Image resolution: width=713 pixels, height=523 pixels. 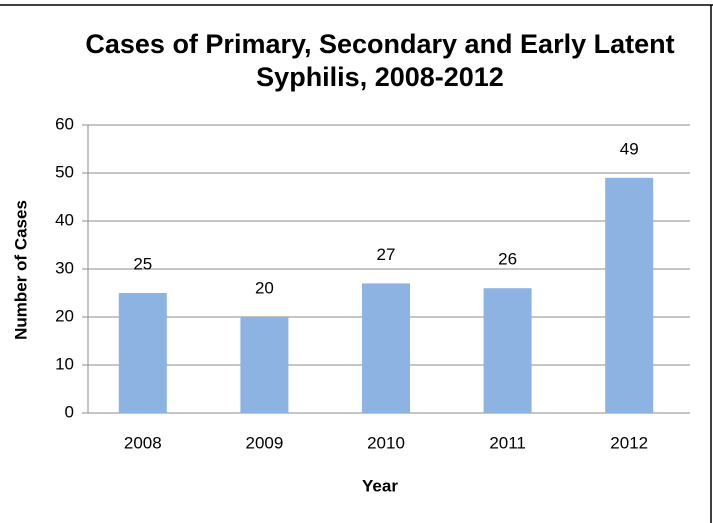 What do you see at coordinates (64, 219) in the screenshot?
I see `y-tick-label: 40` at bounding box center [64, 219].